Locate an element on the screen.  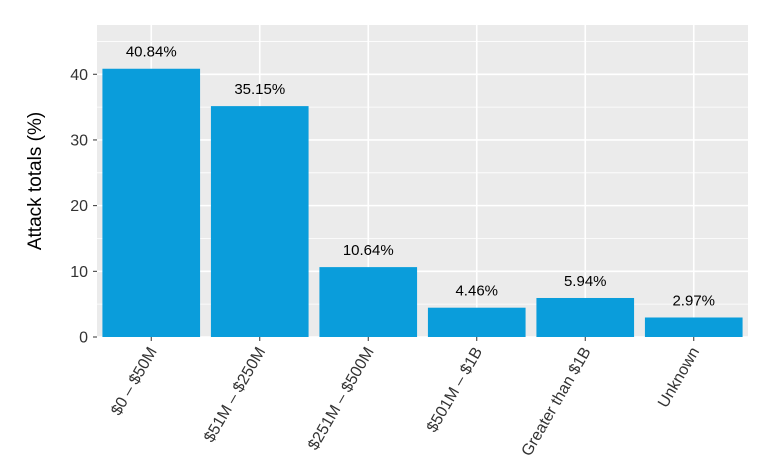
y-axis: 0 10 20 30 40 is located at coordinates (83, 207).